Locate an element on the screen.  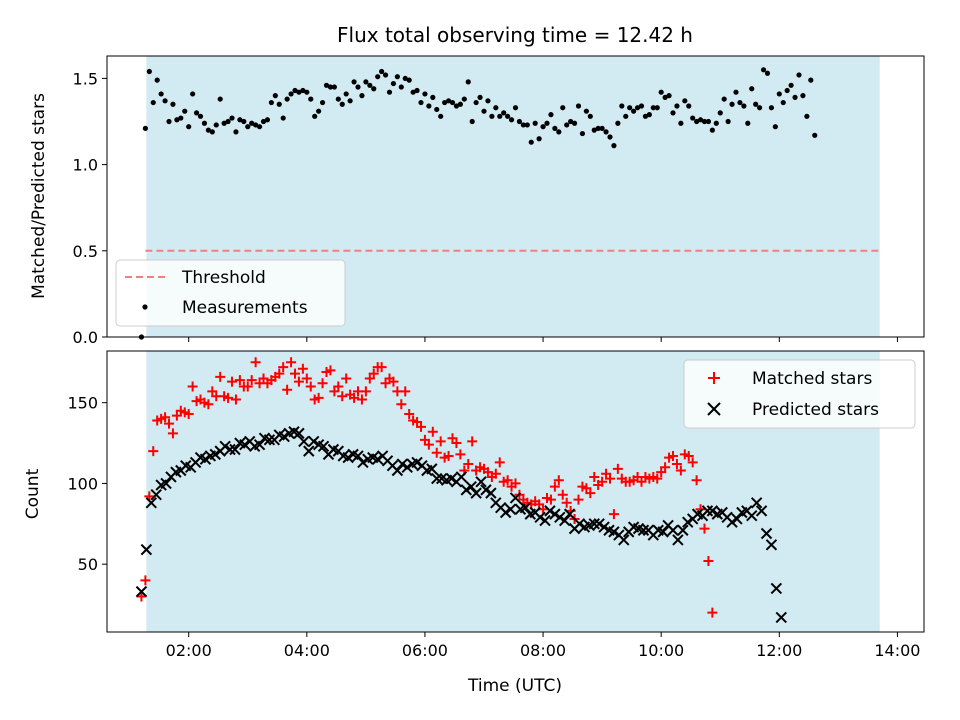
predicted-legend-swatch is located at coordinates (714, 409).